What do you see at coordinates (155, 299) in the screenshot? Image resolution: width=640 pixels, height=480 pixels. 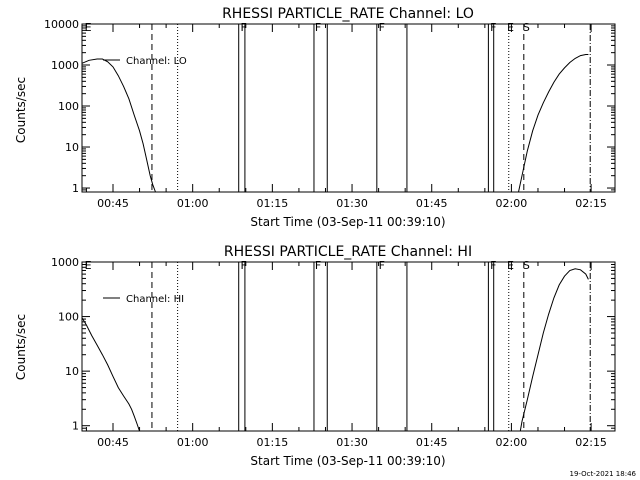 I see `legend-entry: Channel: HI` at bounding box center [155, 299].